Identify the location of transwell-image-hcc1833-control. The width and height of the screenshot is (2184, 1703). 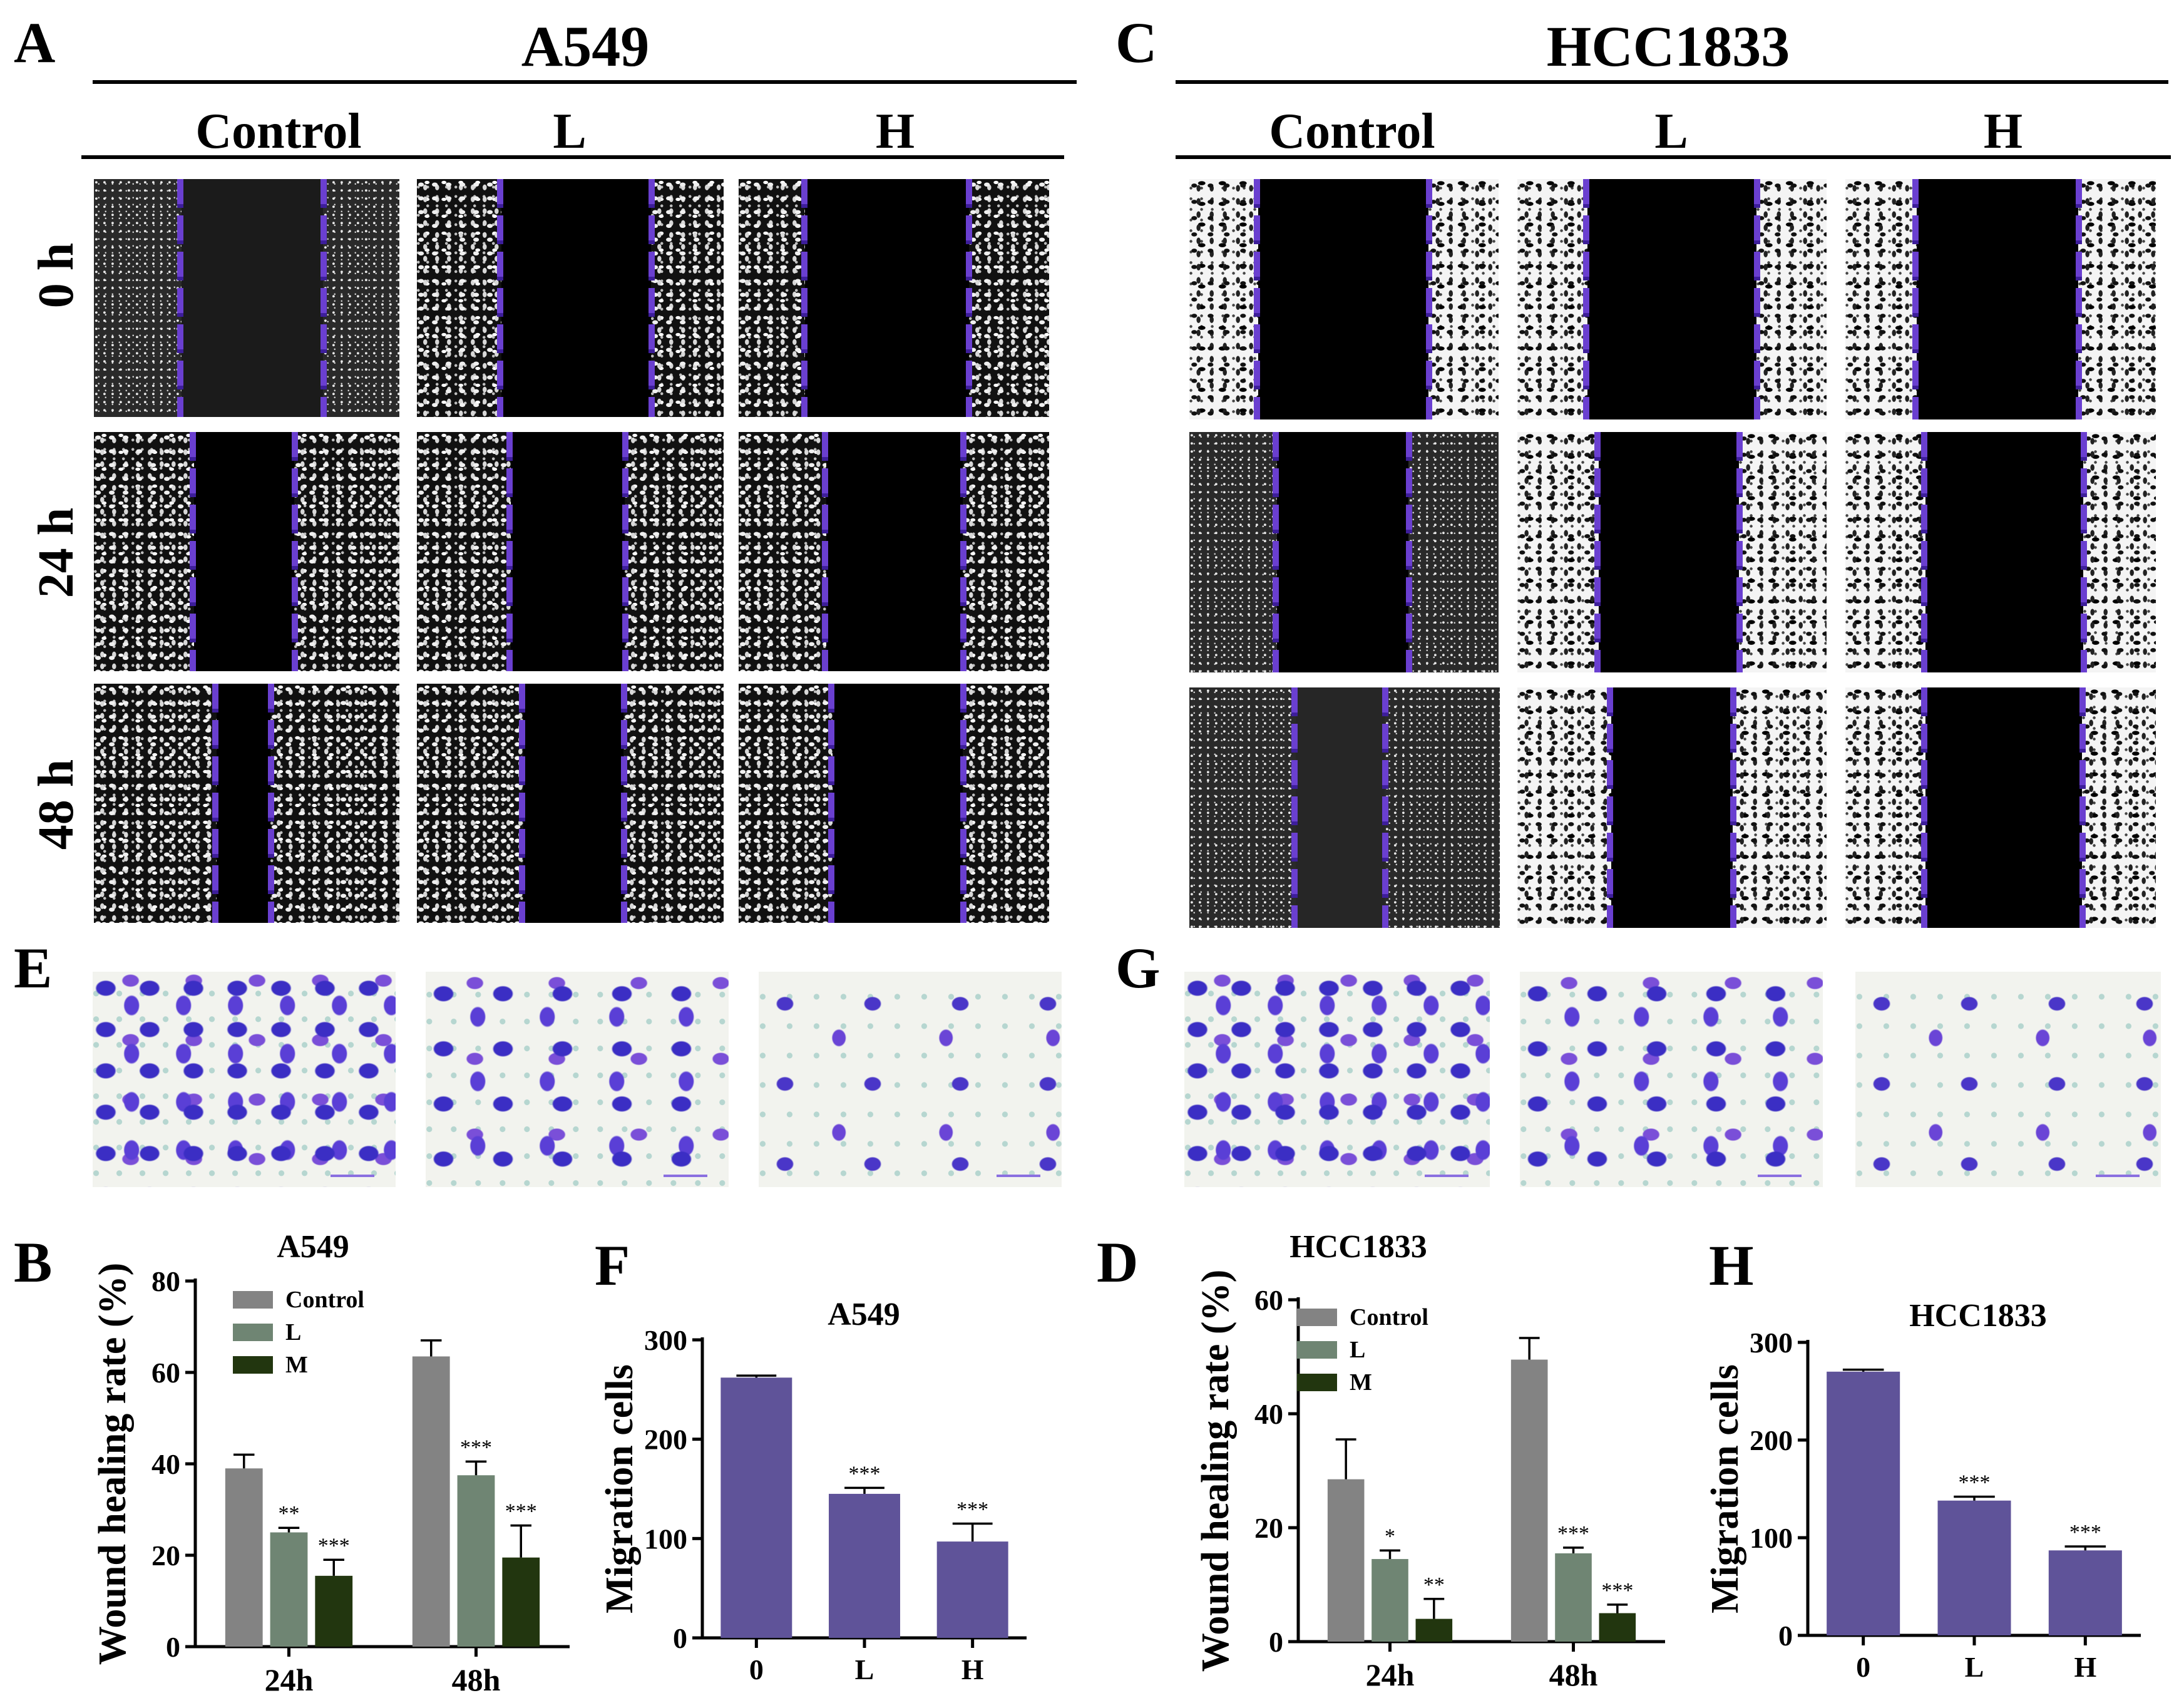
(1337, 1079).